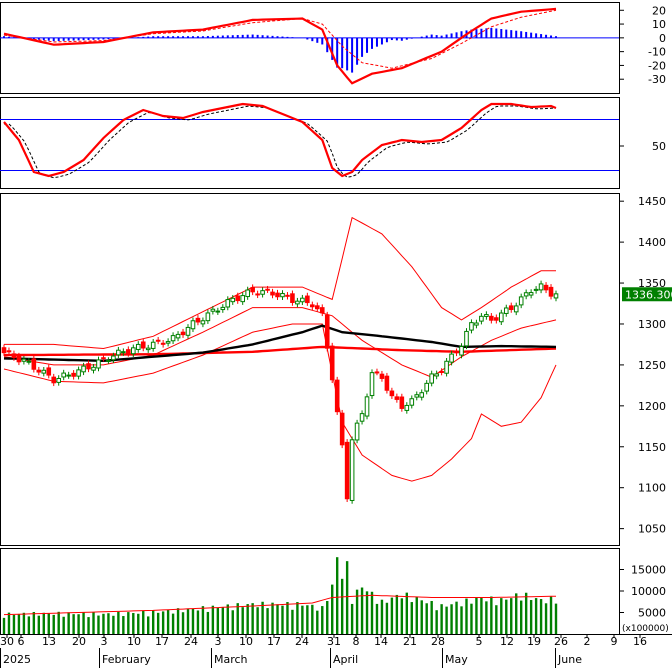  I want to click on x-tick-label: 20, so click(79, 641).